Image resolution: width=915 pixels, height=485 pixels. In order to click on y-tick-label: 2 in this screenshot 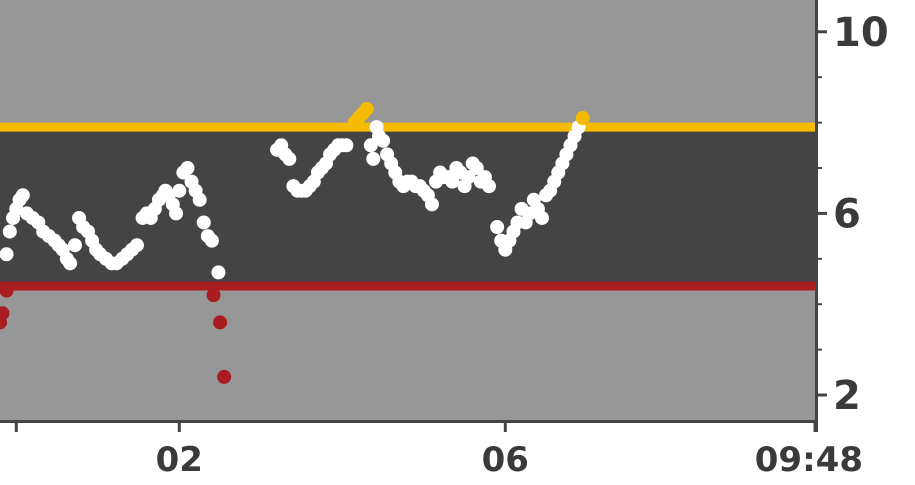, I will do `click(847, 396)`.